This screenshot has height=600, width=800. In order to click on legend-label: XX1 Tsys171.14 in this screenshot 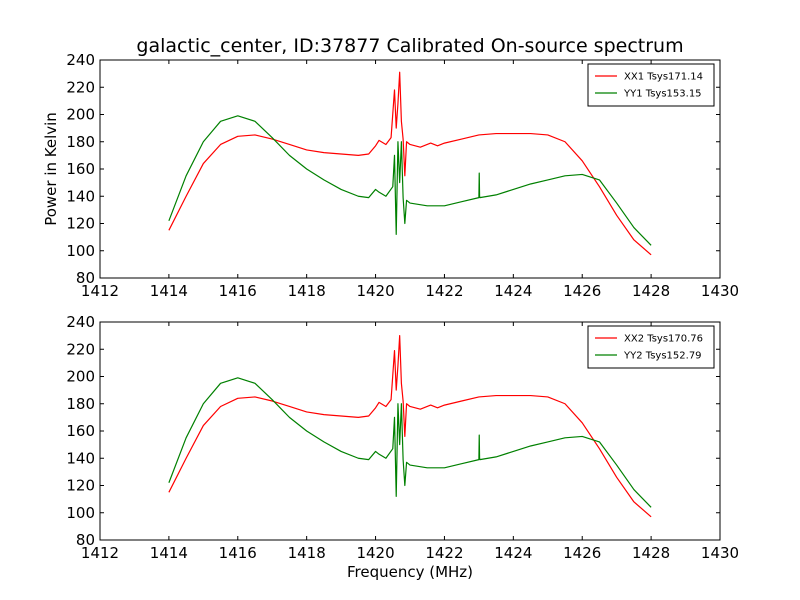, I will do `click(663, 77)`.